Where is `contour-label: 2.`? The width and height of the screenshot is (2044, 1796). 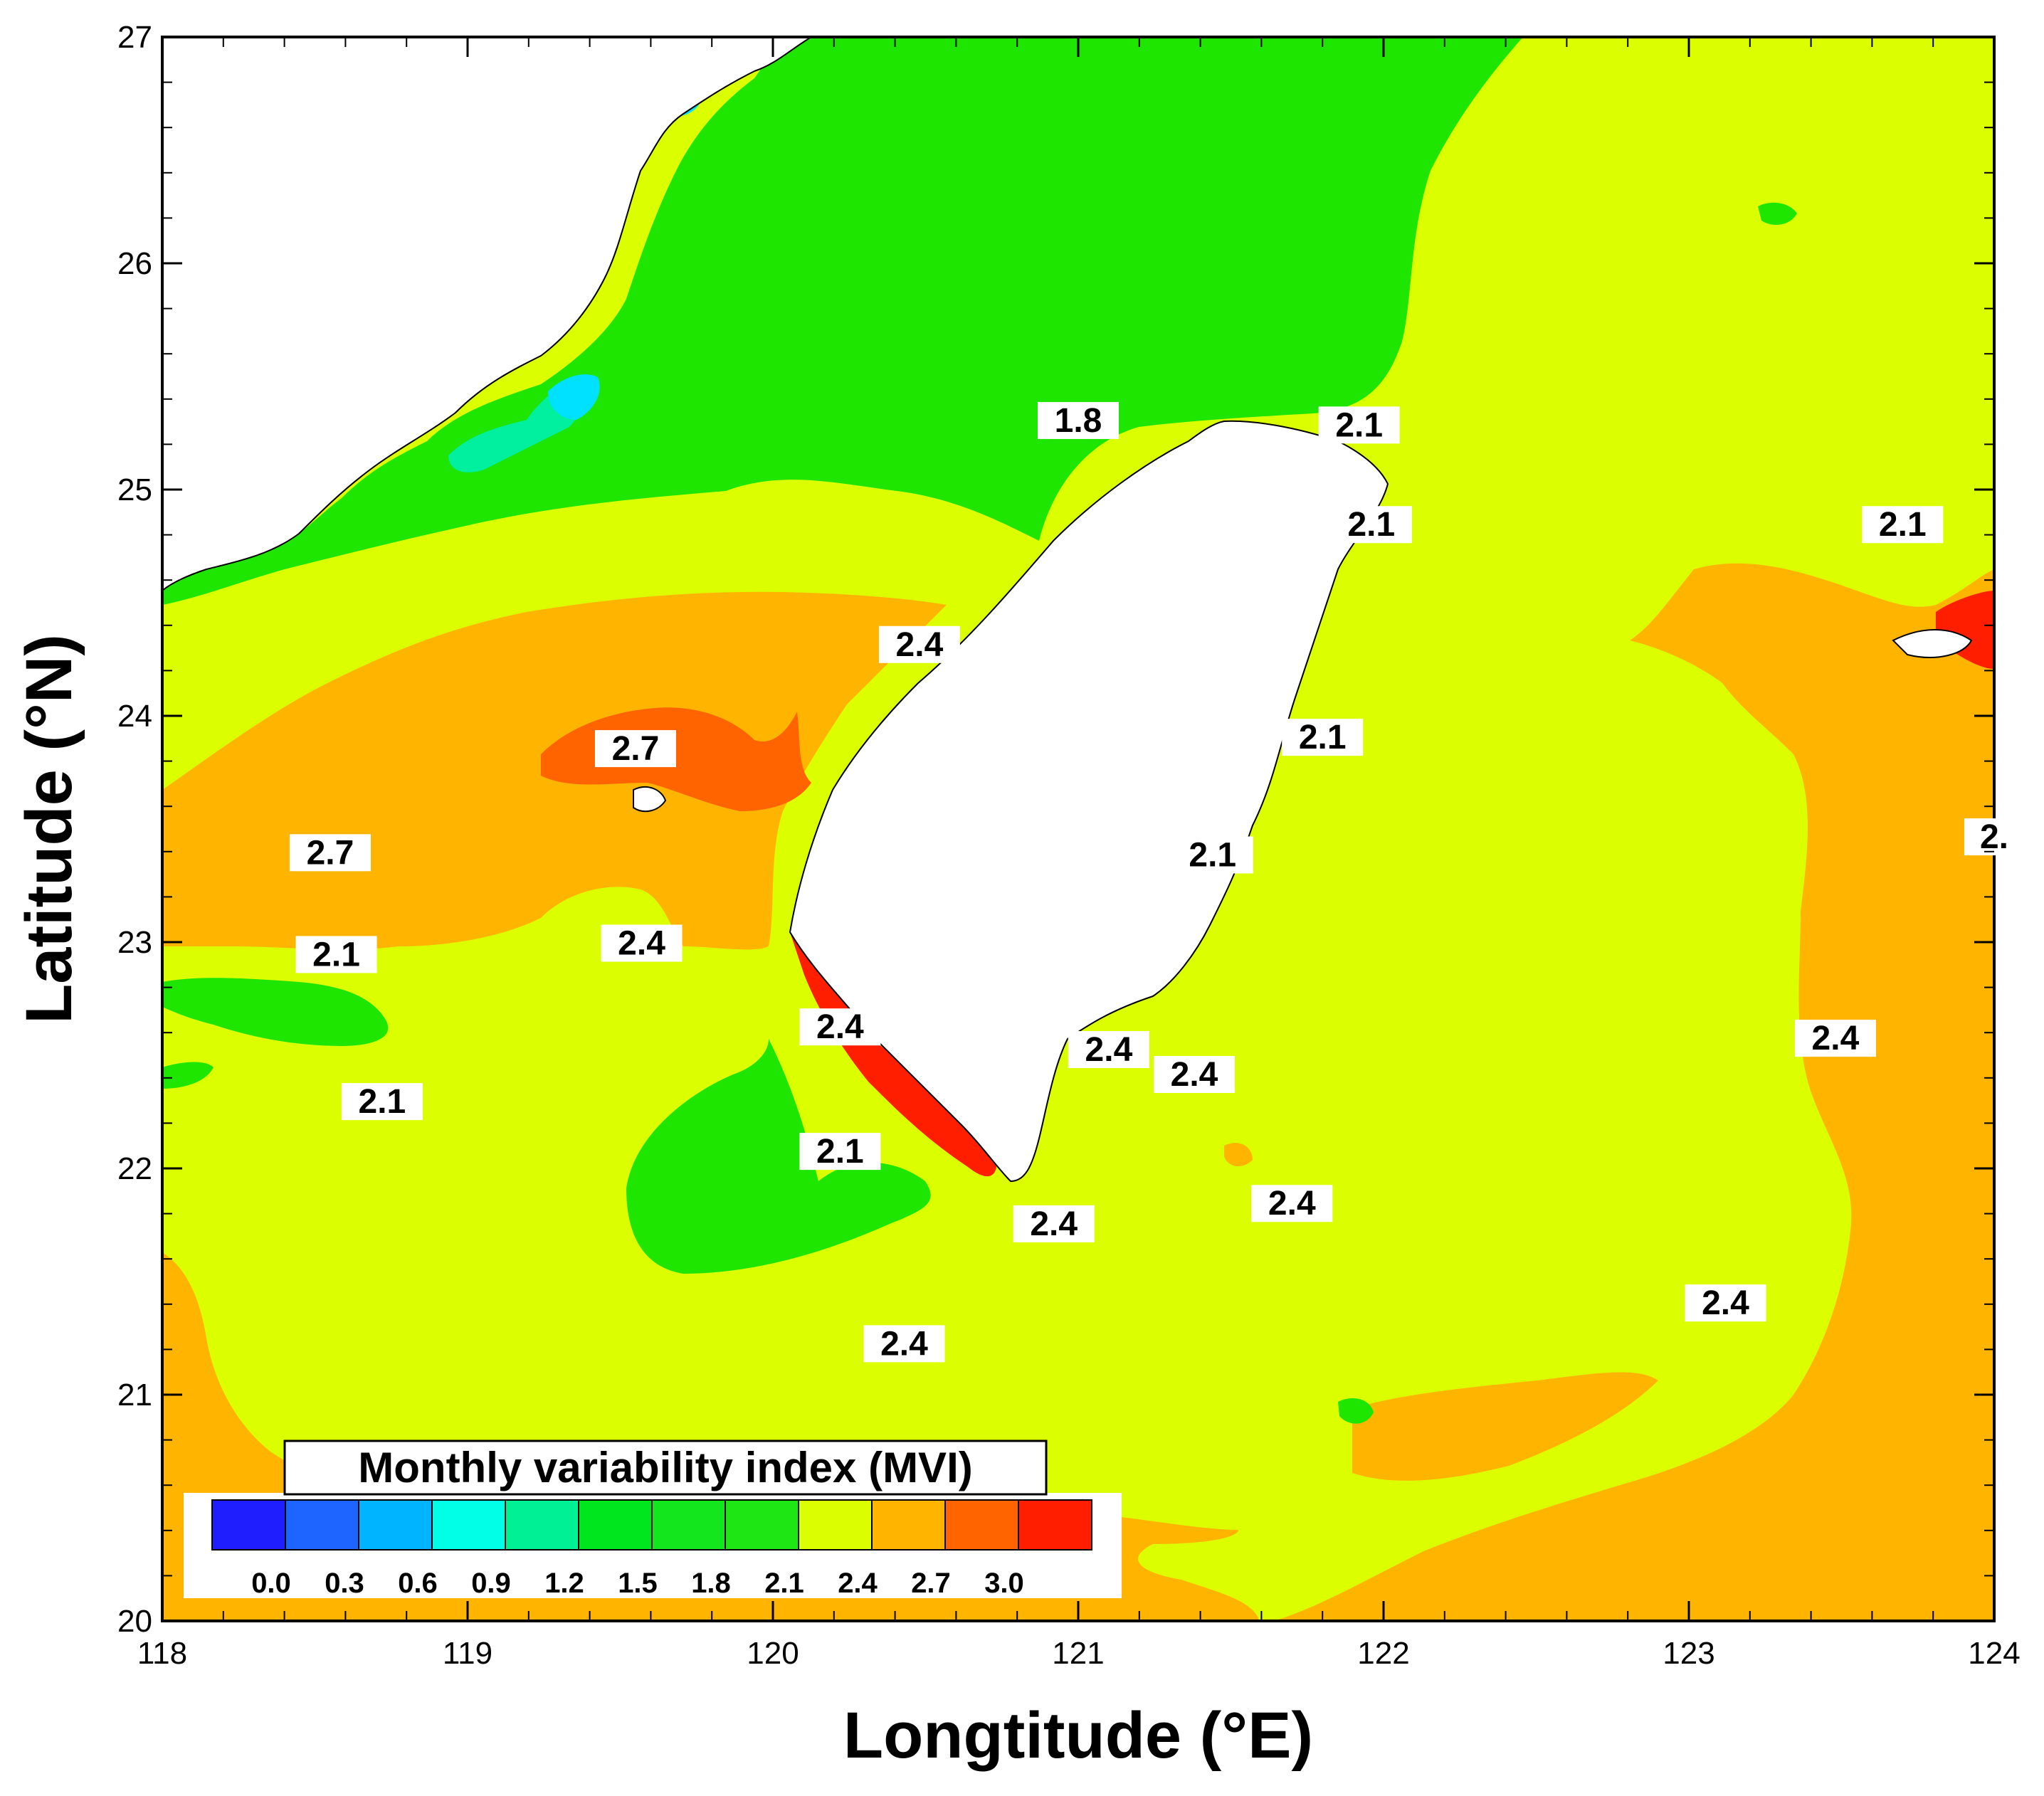
contour-label: 2. is located at coordinates (1994, 837).